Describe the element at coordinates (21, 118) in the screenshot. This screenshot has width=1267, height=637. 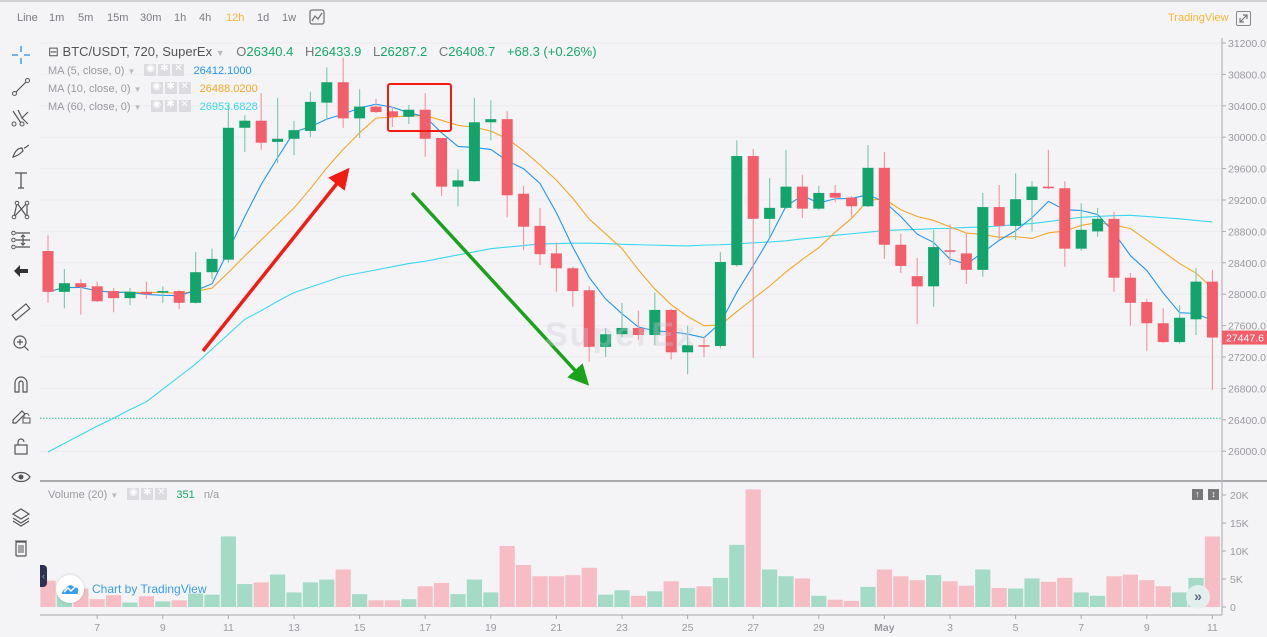
I see `pitchfork-icon` at that location.